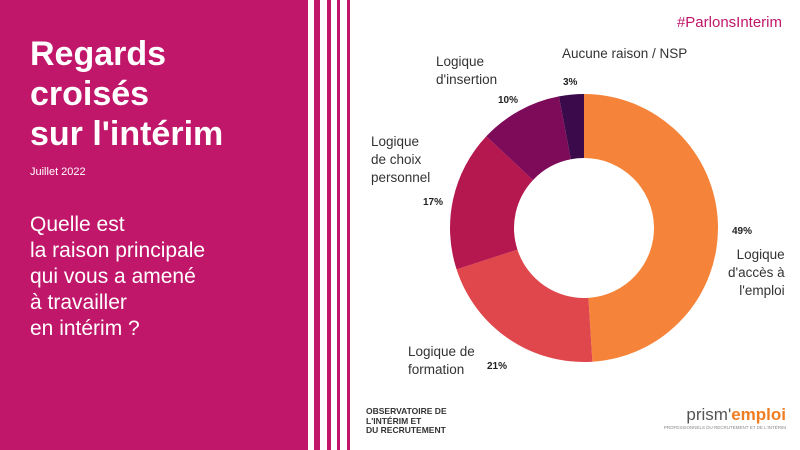  What do you see at coordinates (524, 305) in the screenshot?
I see `slice-formation` at bounding box center [524, 305].